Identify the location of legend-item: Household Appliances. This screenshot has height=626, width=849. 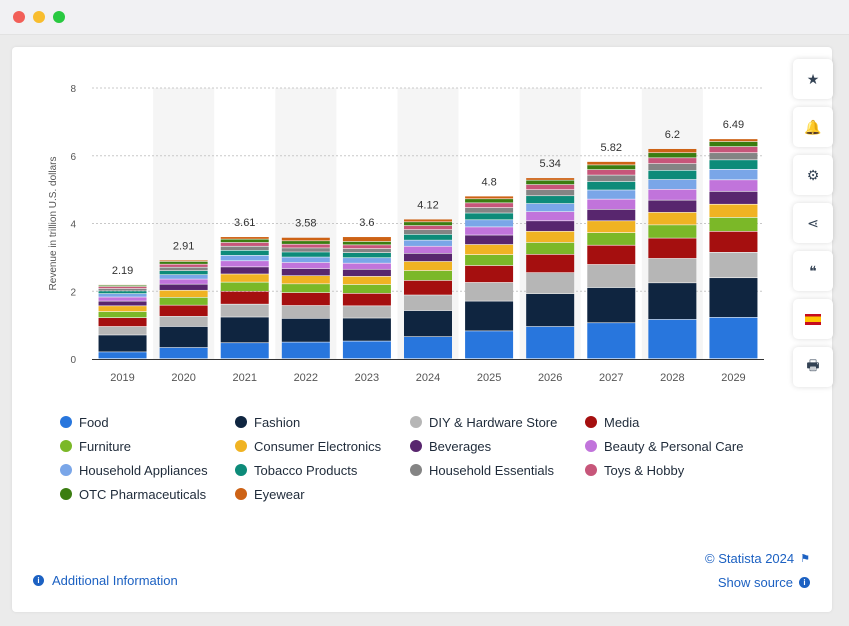
(134, 470).